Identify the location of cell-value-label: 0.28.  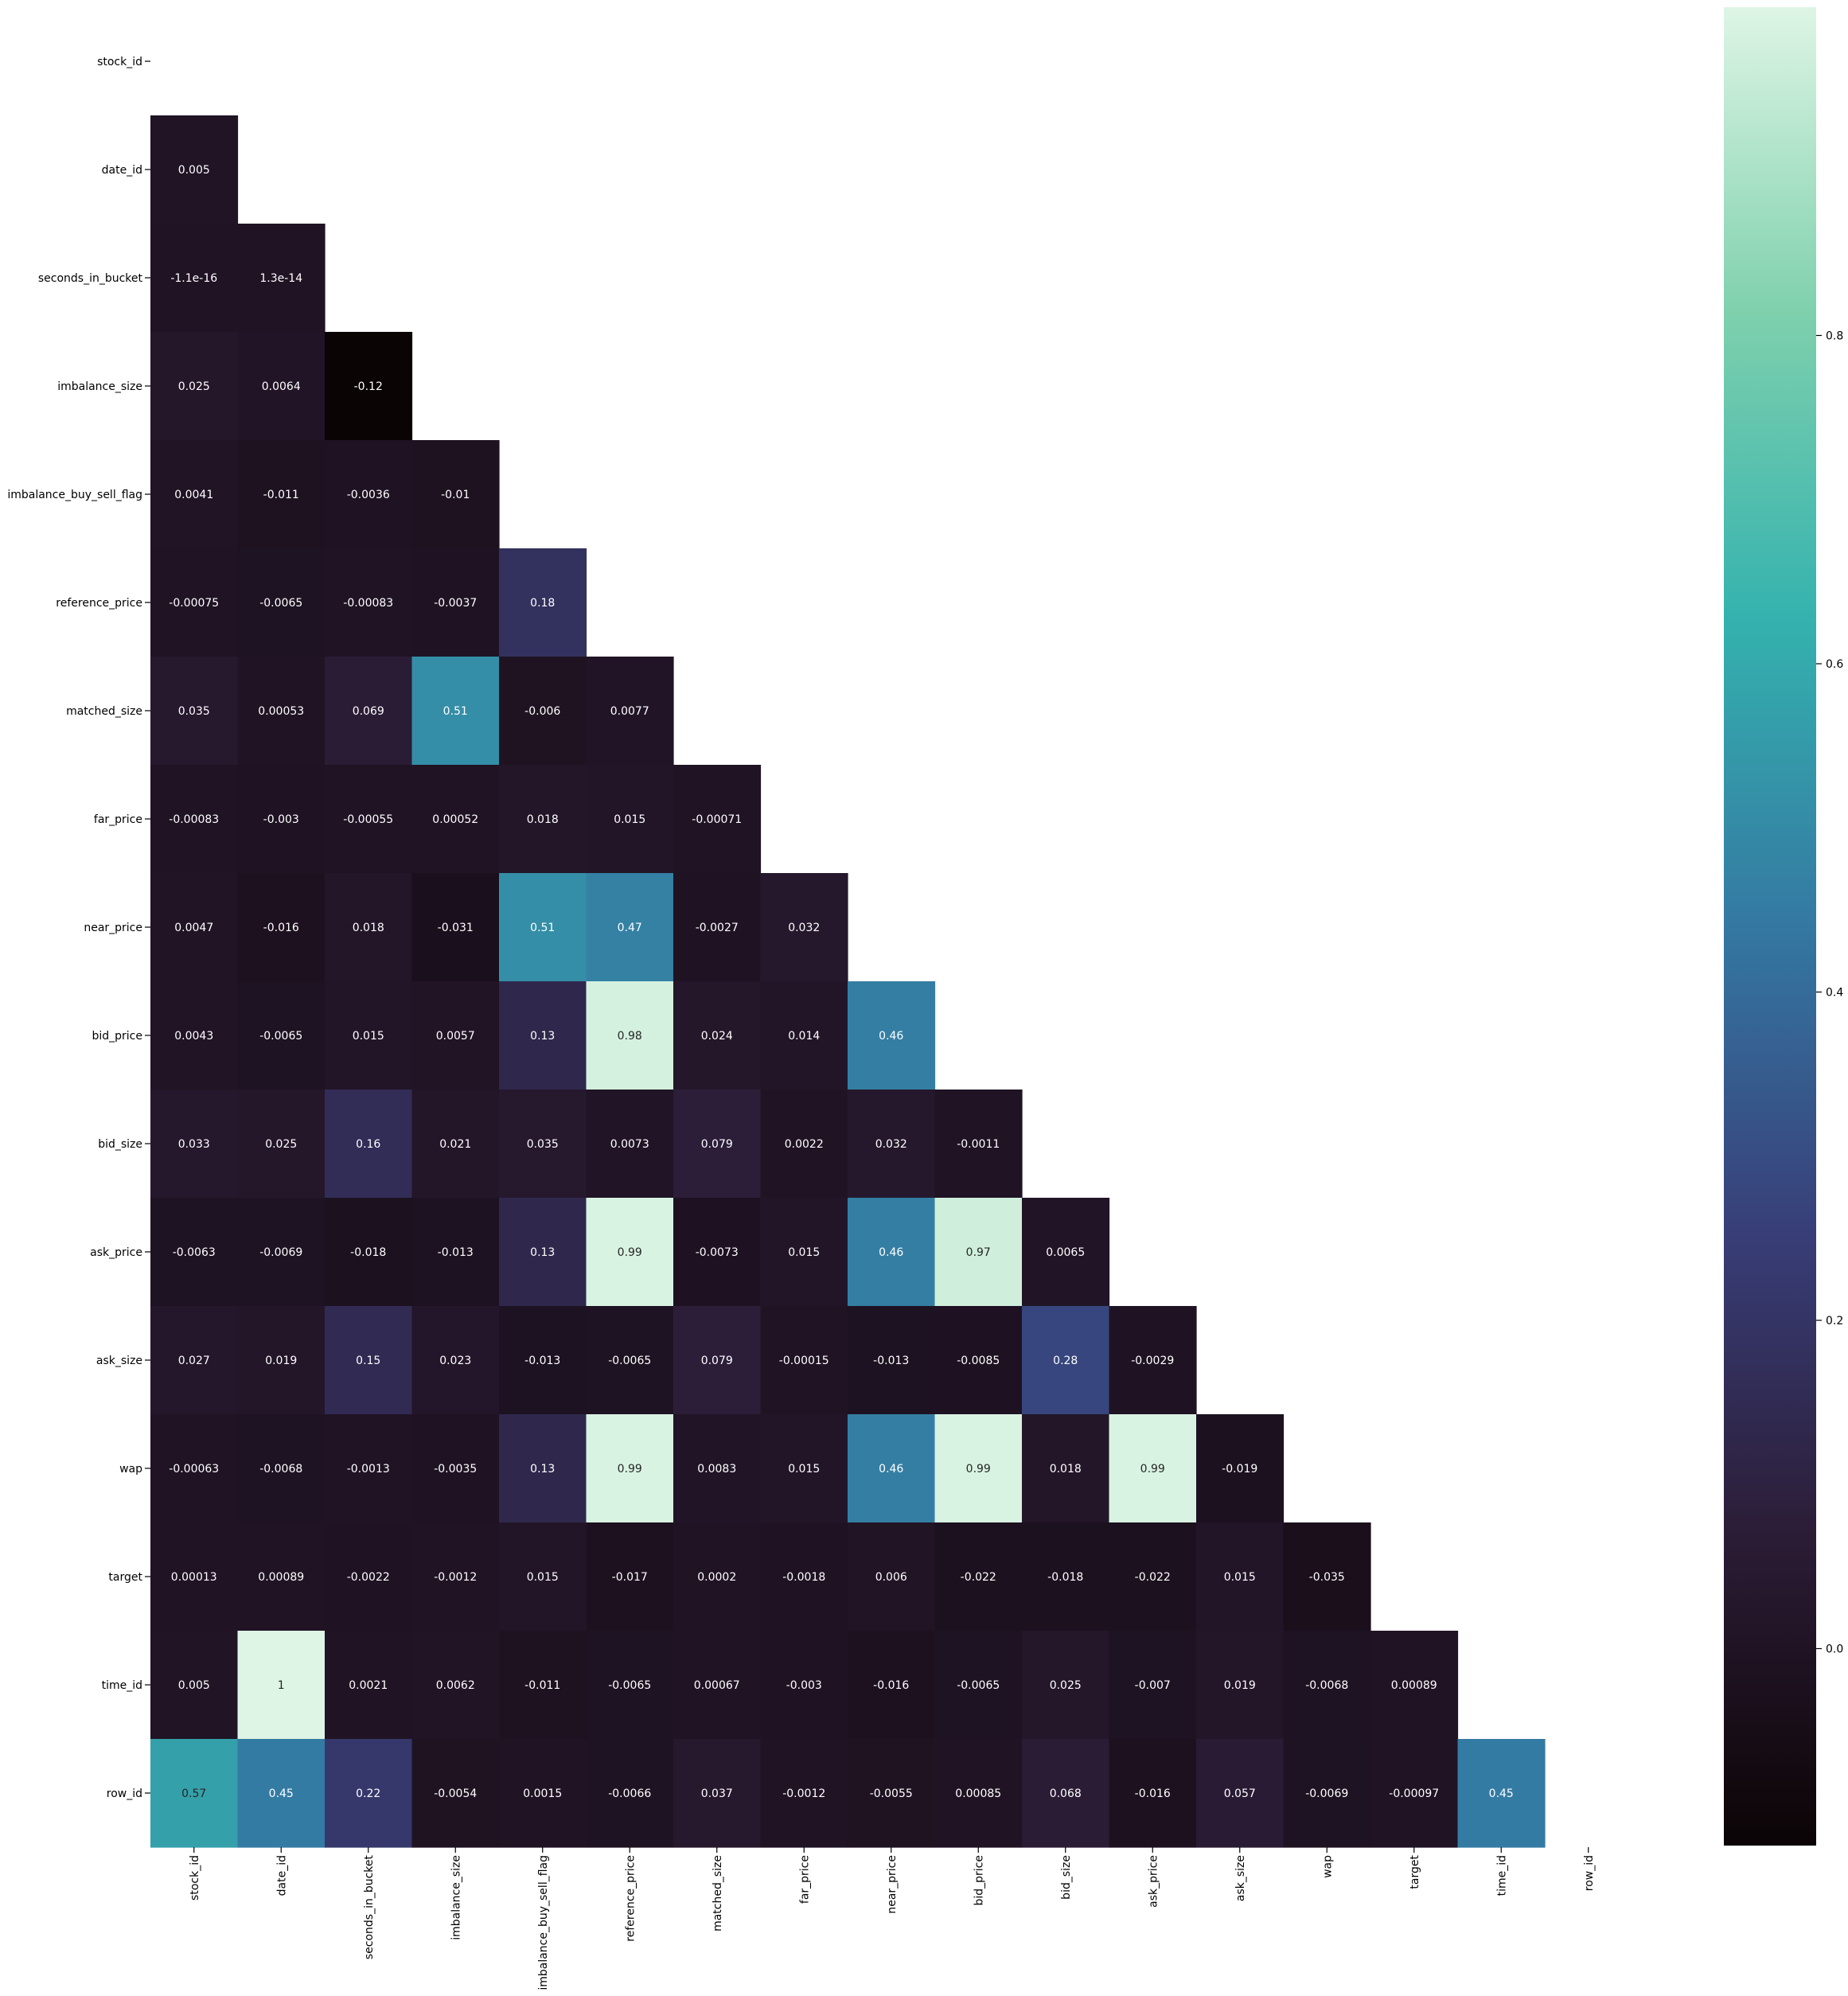
(1065, 1361).